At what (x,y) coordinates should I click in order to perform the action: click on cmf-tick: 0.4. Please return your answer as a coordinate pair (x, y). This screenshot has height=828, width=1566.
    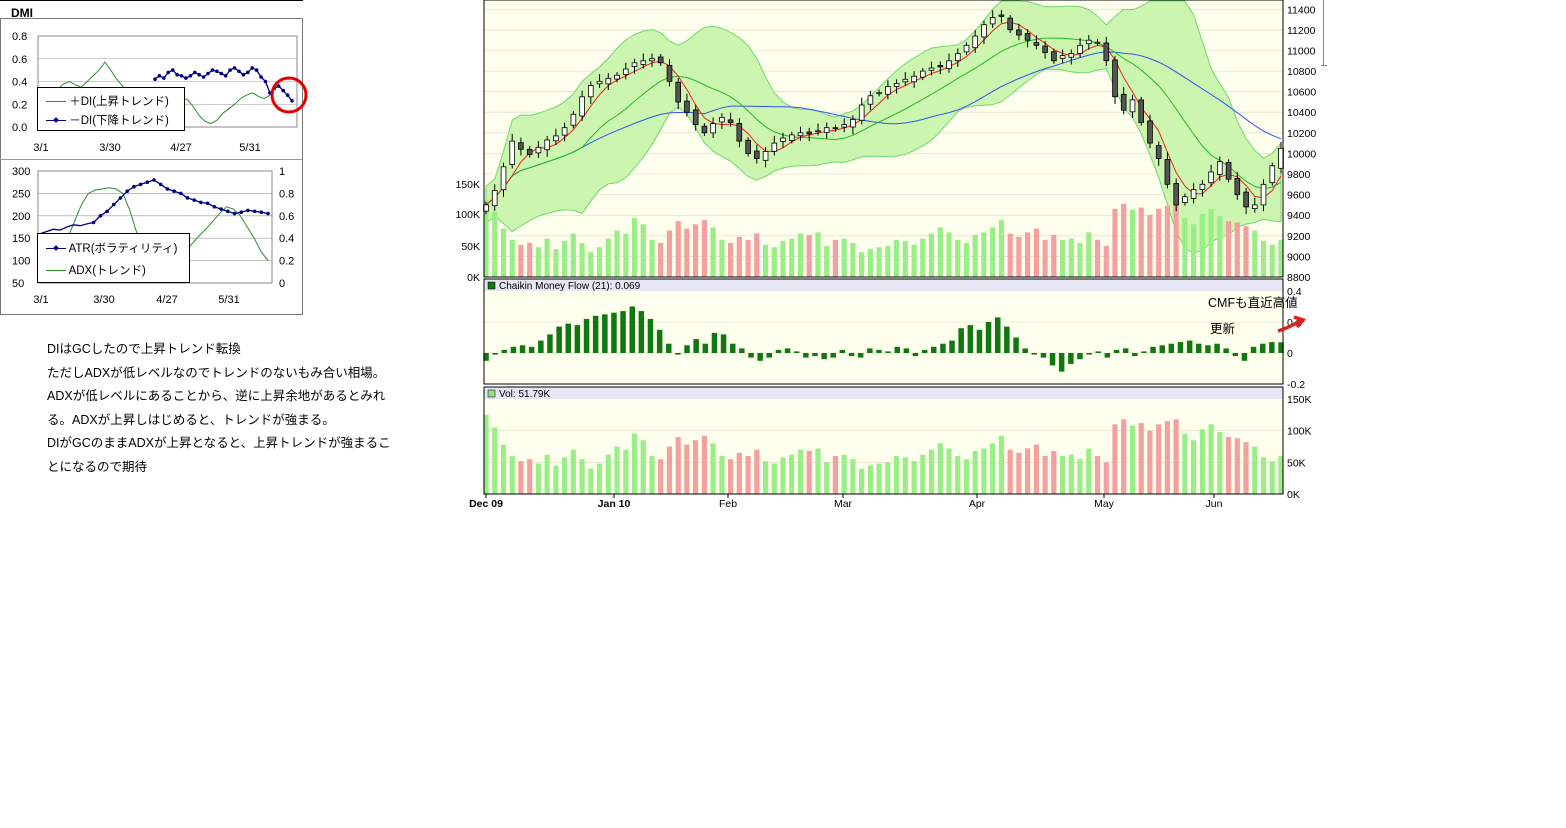
    Looking at the image, I should click on (1294, 292).